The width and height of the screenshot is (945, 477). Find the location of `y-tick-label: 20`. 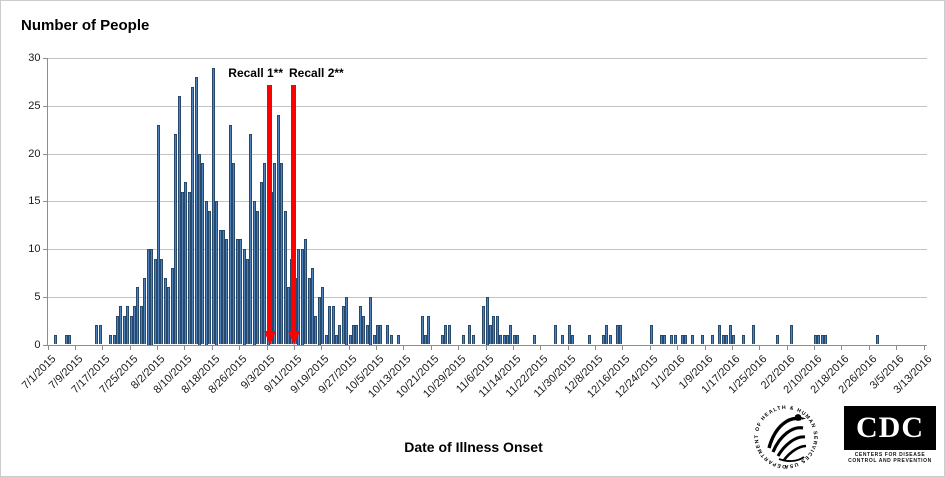

y-tick-label: 20 is located at coordinates (34, 153).